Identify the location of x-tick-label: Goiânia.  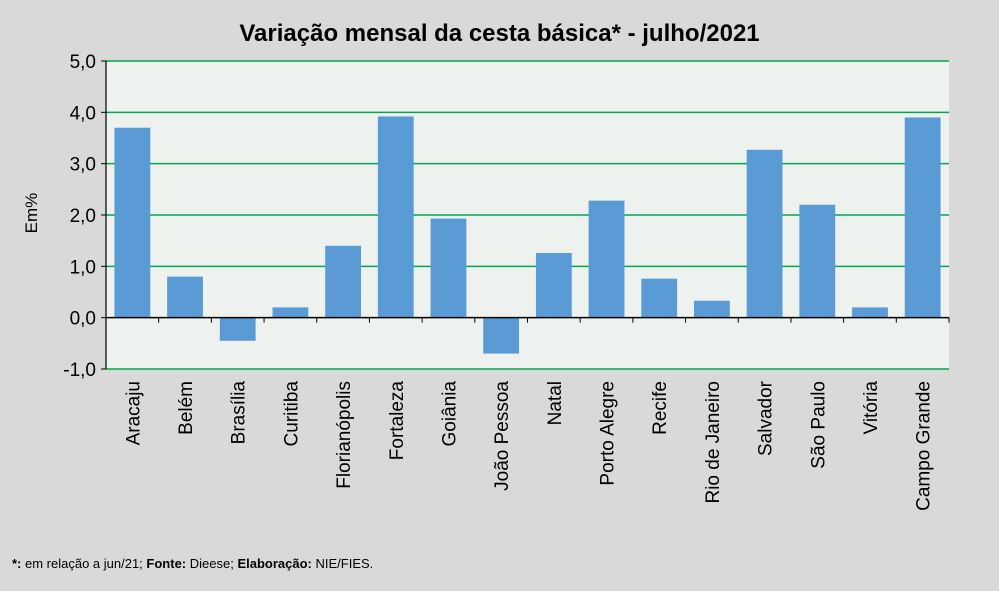
(449, 414).